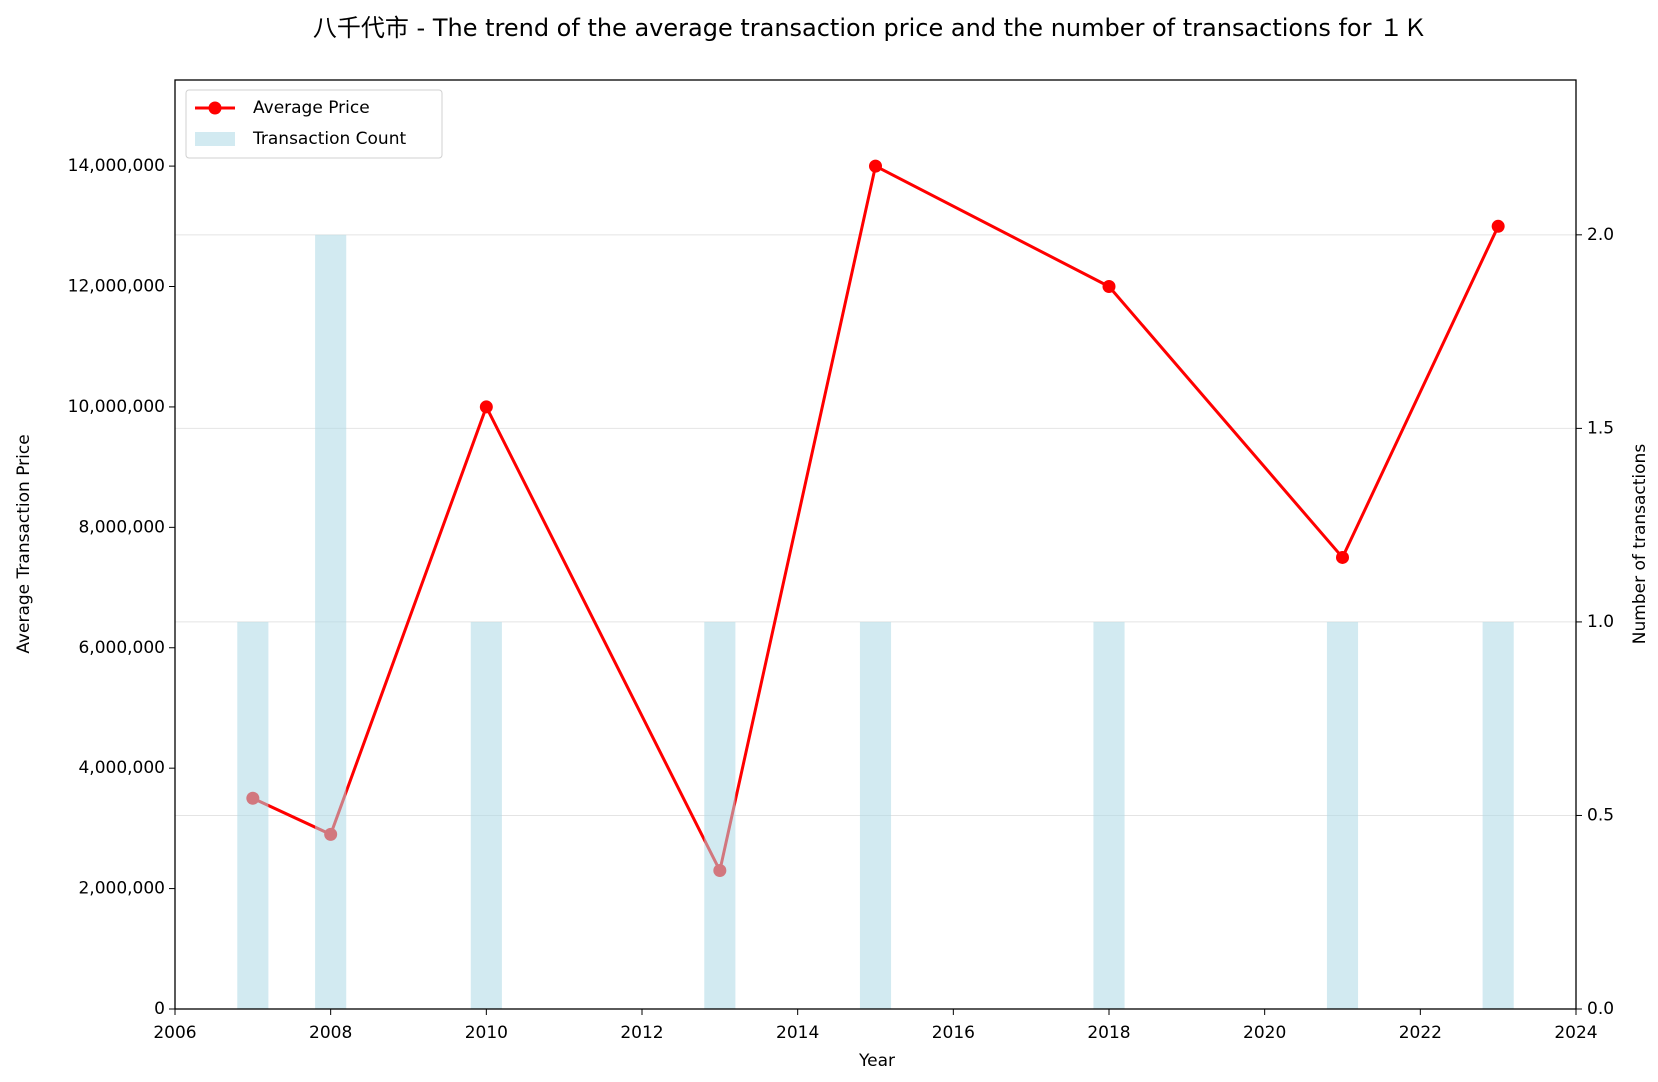  Describe the element at coordinates (1600, 235) in the screenshot. I see `y2-tick-label: 2.0` at that location.